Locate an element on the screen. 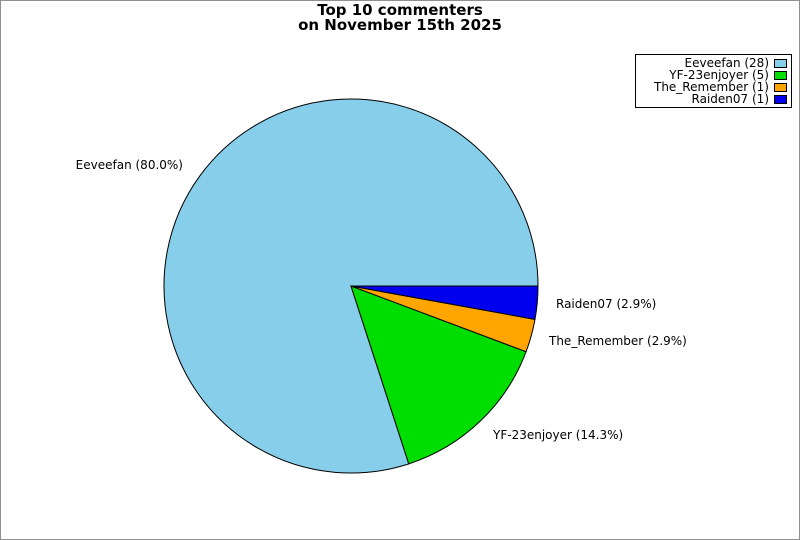  chart-title: Top 10 commenters on November 15th 2025 is located at coordinates (400, 18).